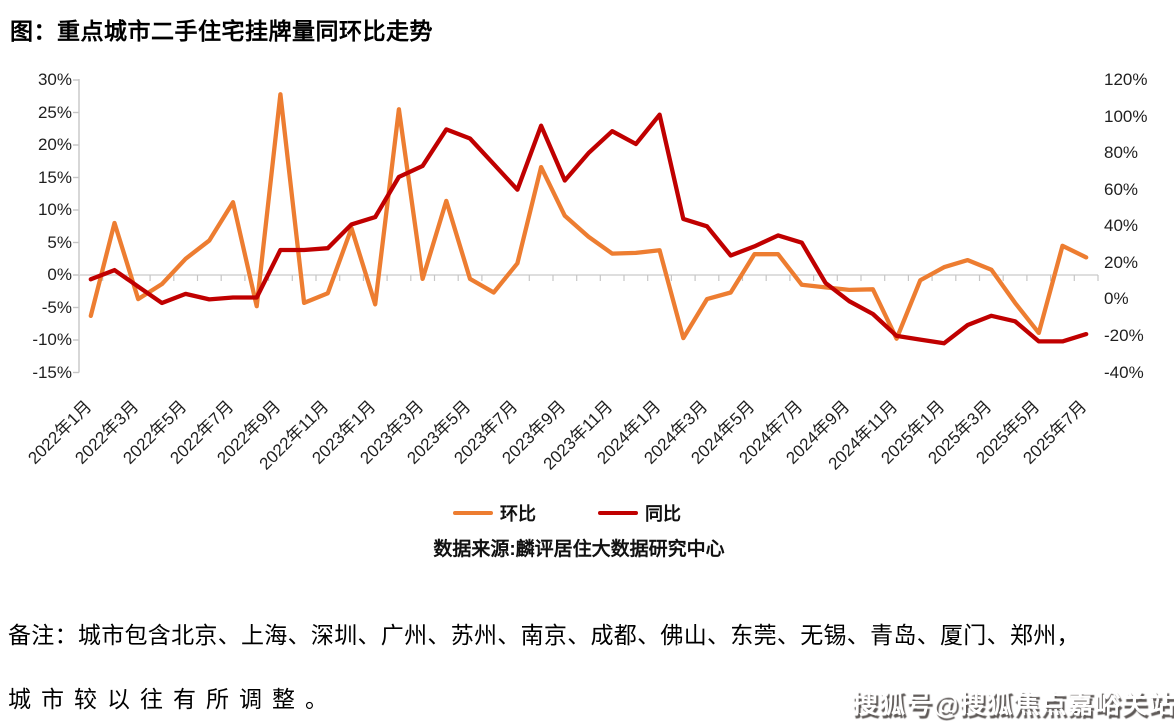 The image size is (1174, 721). Describe the element at coordinates (56, 307) in the screenshot. I see `y-axis-left-label: -5%` at that location.